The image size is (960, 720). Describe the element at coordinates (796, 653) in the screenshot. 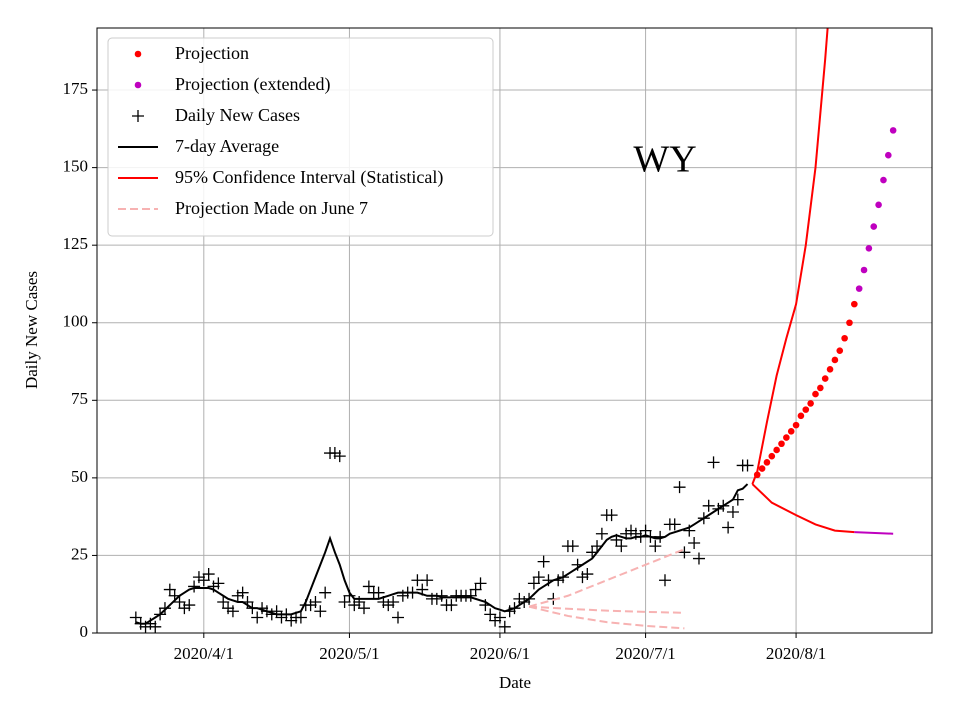

I see `x-tick-label: 2020/8/1` at that location.